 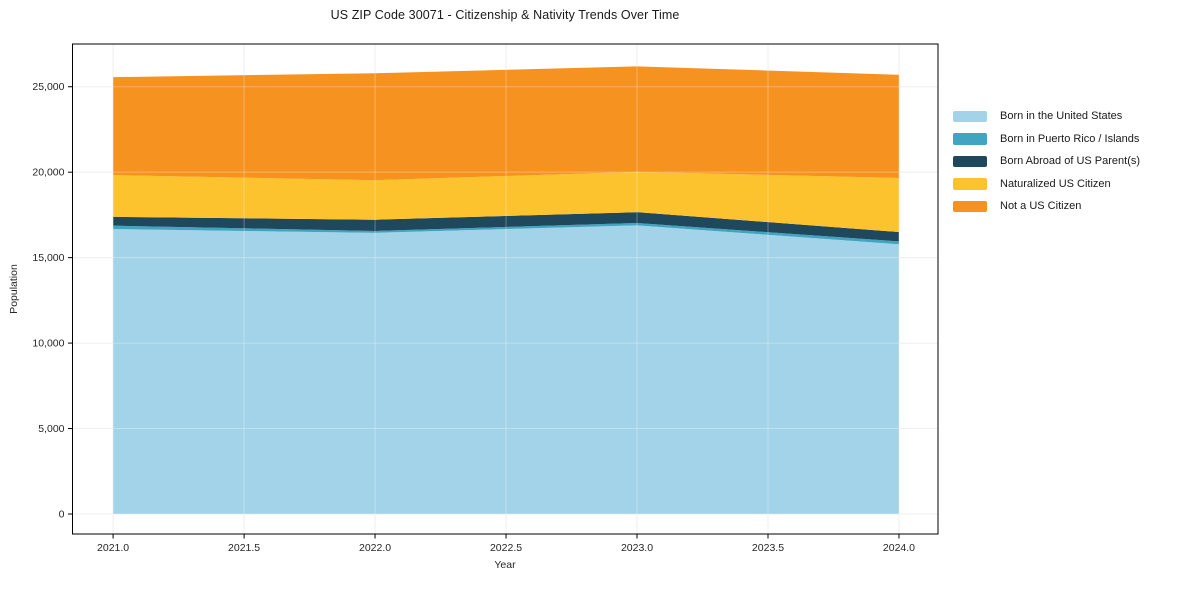 I want to click on y-tick-label: 25,000, so click(x=48, y=87).